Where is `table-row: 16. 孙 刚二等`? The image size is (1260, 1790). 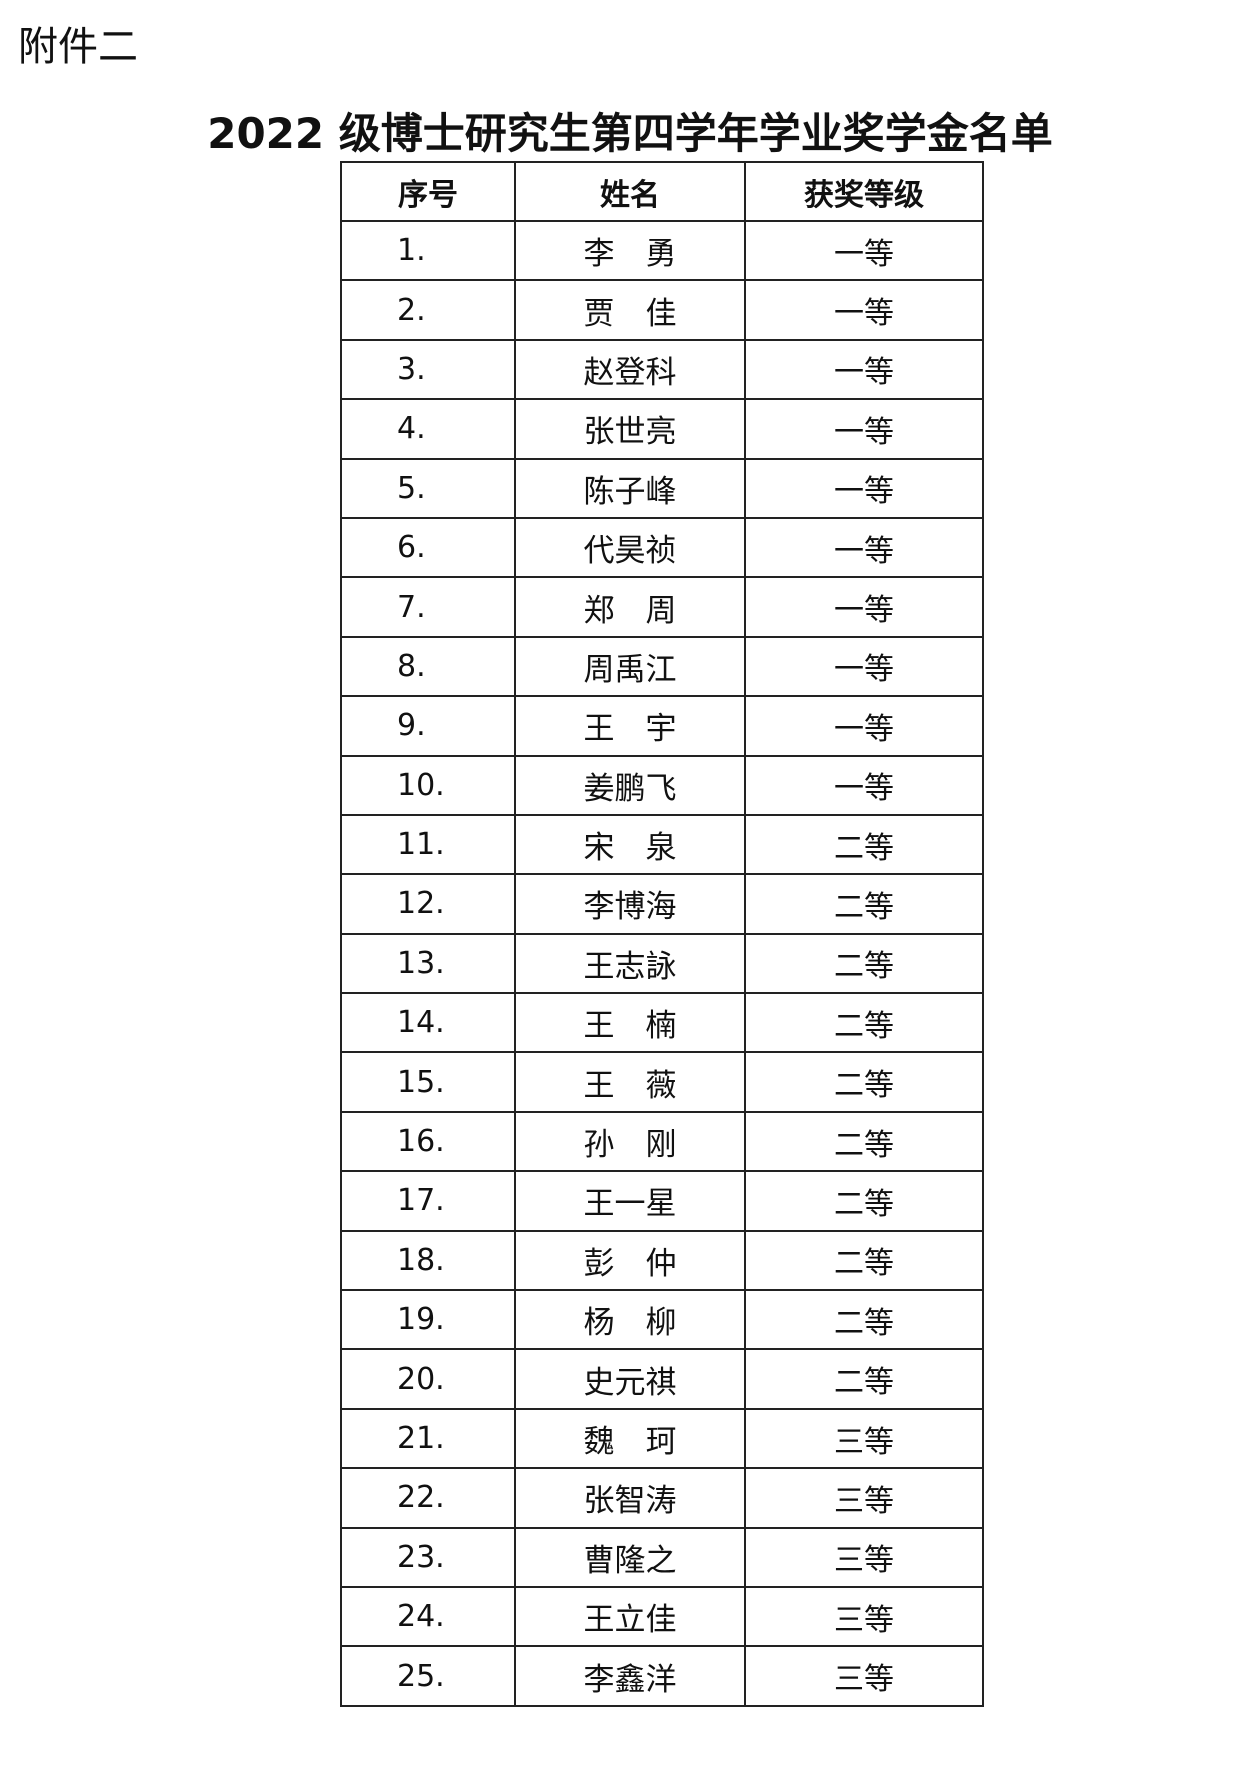
table-row: 16. 孙 刚二等 is located at coordinates (662, 1141).